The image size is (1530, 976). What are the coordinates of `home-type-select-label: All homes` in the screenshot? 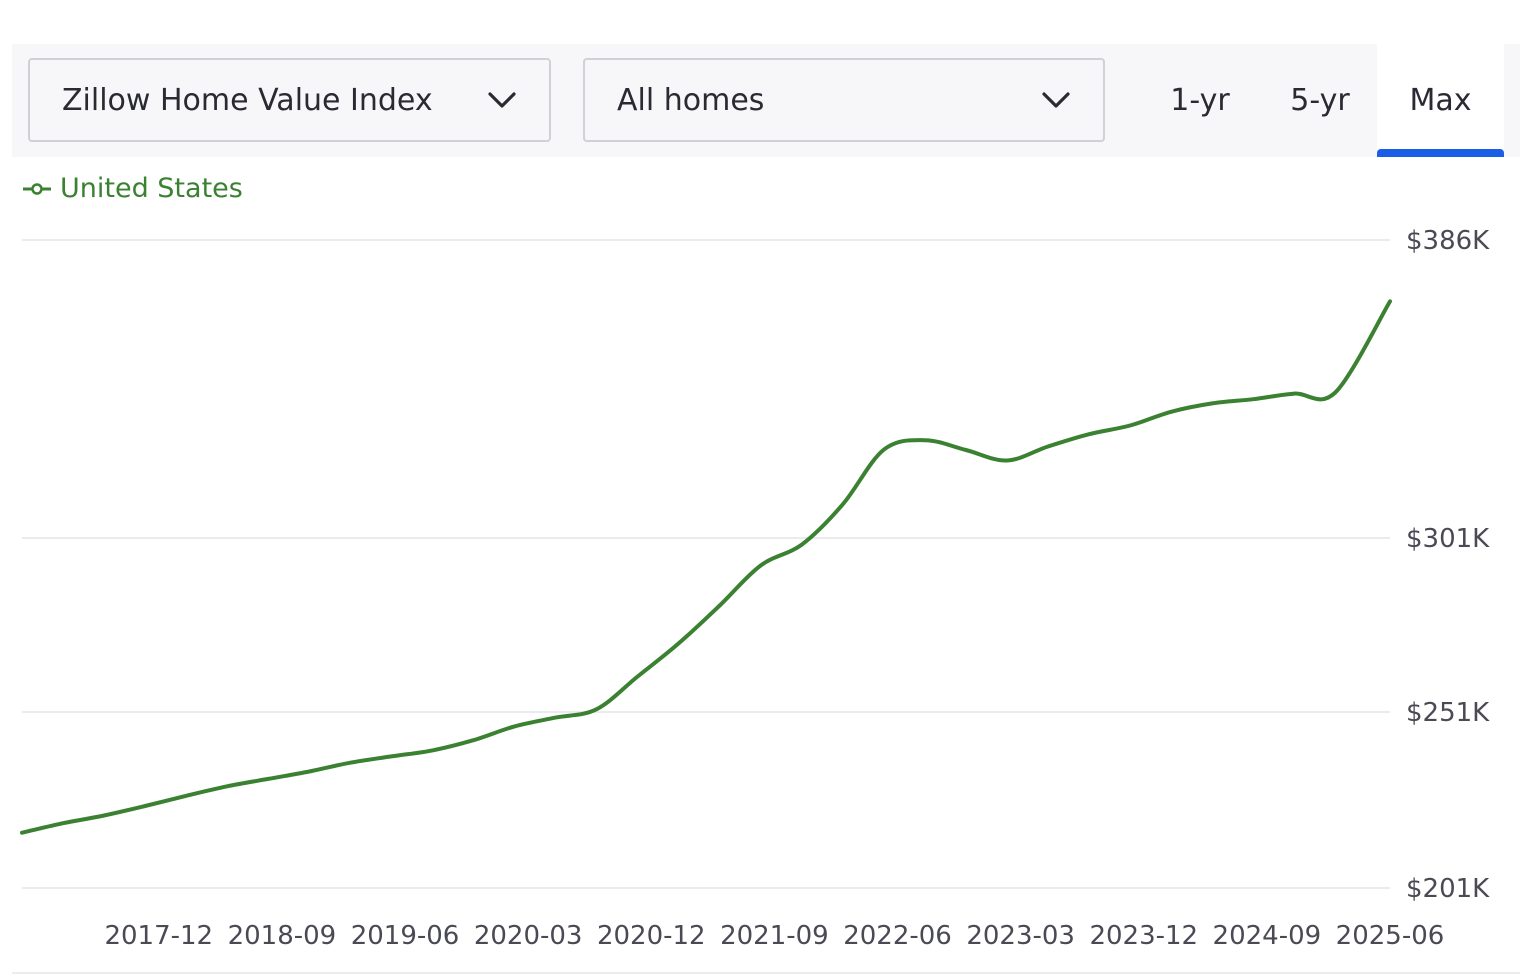 It's located at (691, 100).